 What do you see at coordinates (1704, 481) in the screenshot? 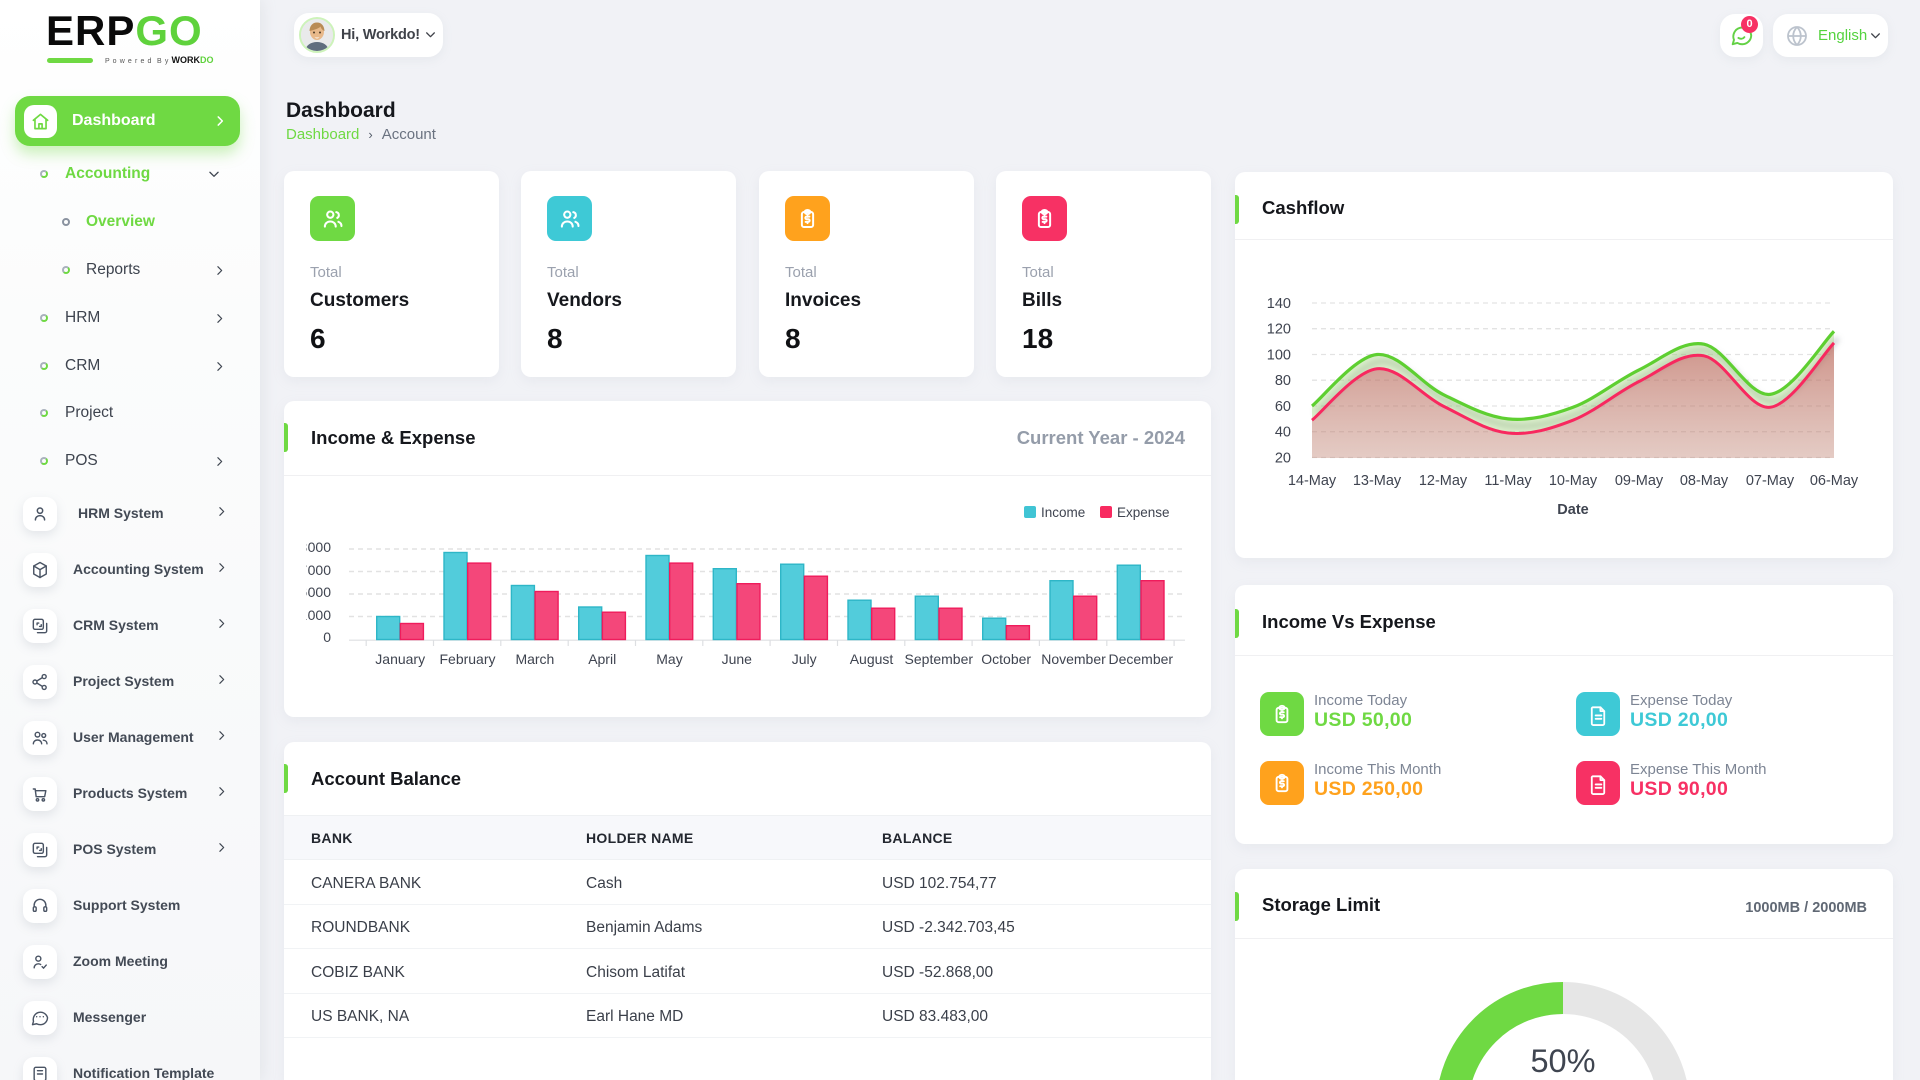
I see `svg-text: 08-May` at bounding box center [1704, 481].